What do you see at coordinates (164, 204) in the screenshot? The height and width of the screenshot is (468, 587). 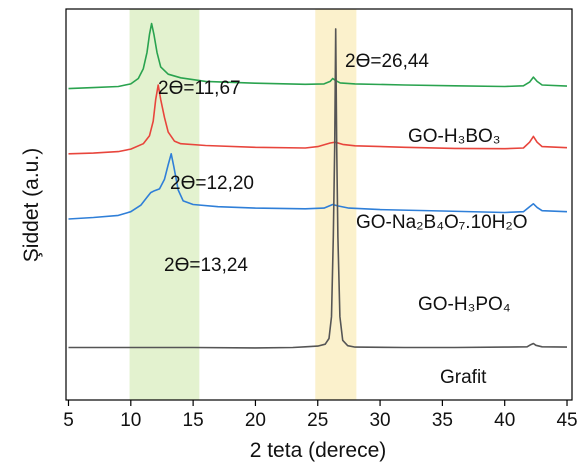 I see `highlight-band` at bounding box center [164, 204].